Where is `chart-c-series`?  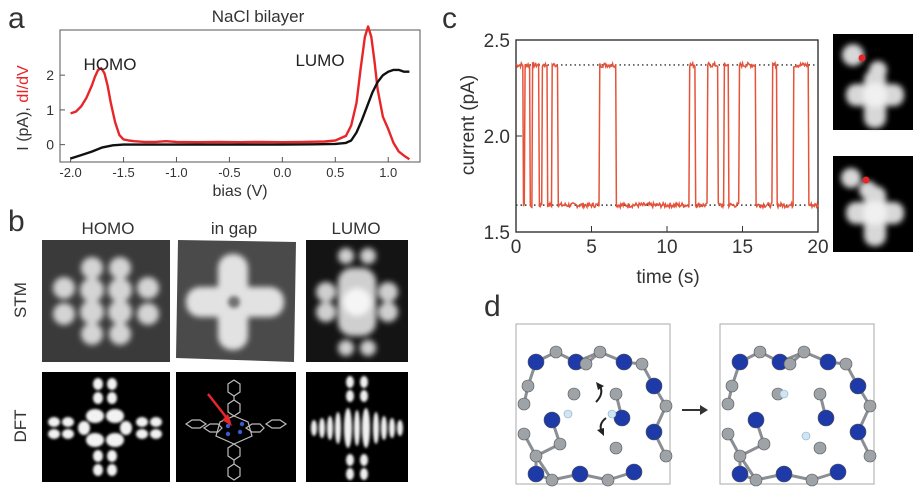 chart-c-series is located at coordinates (667, 135).